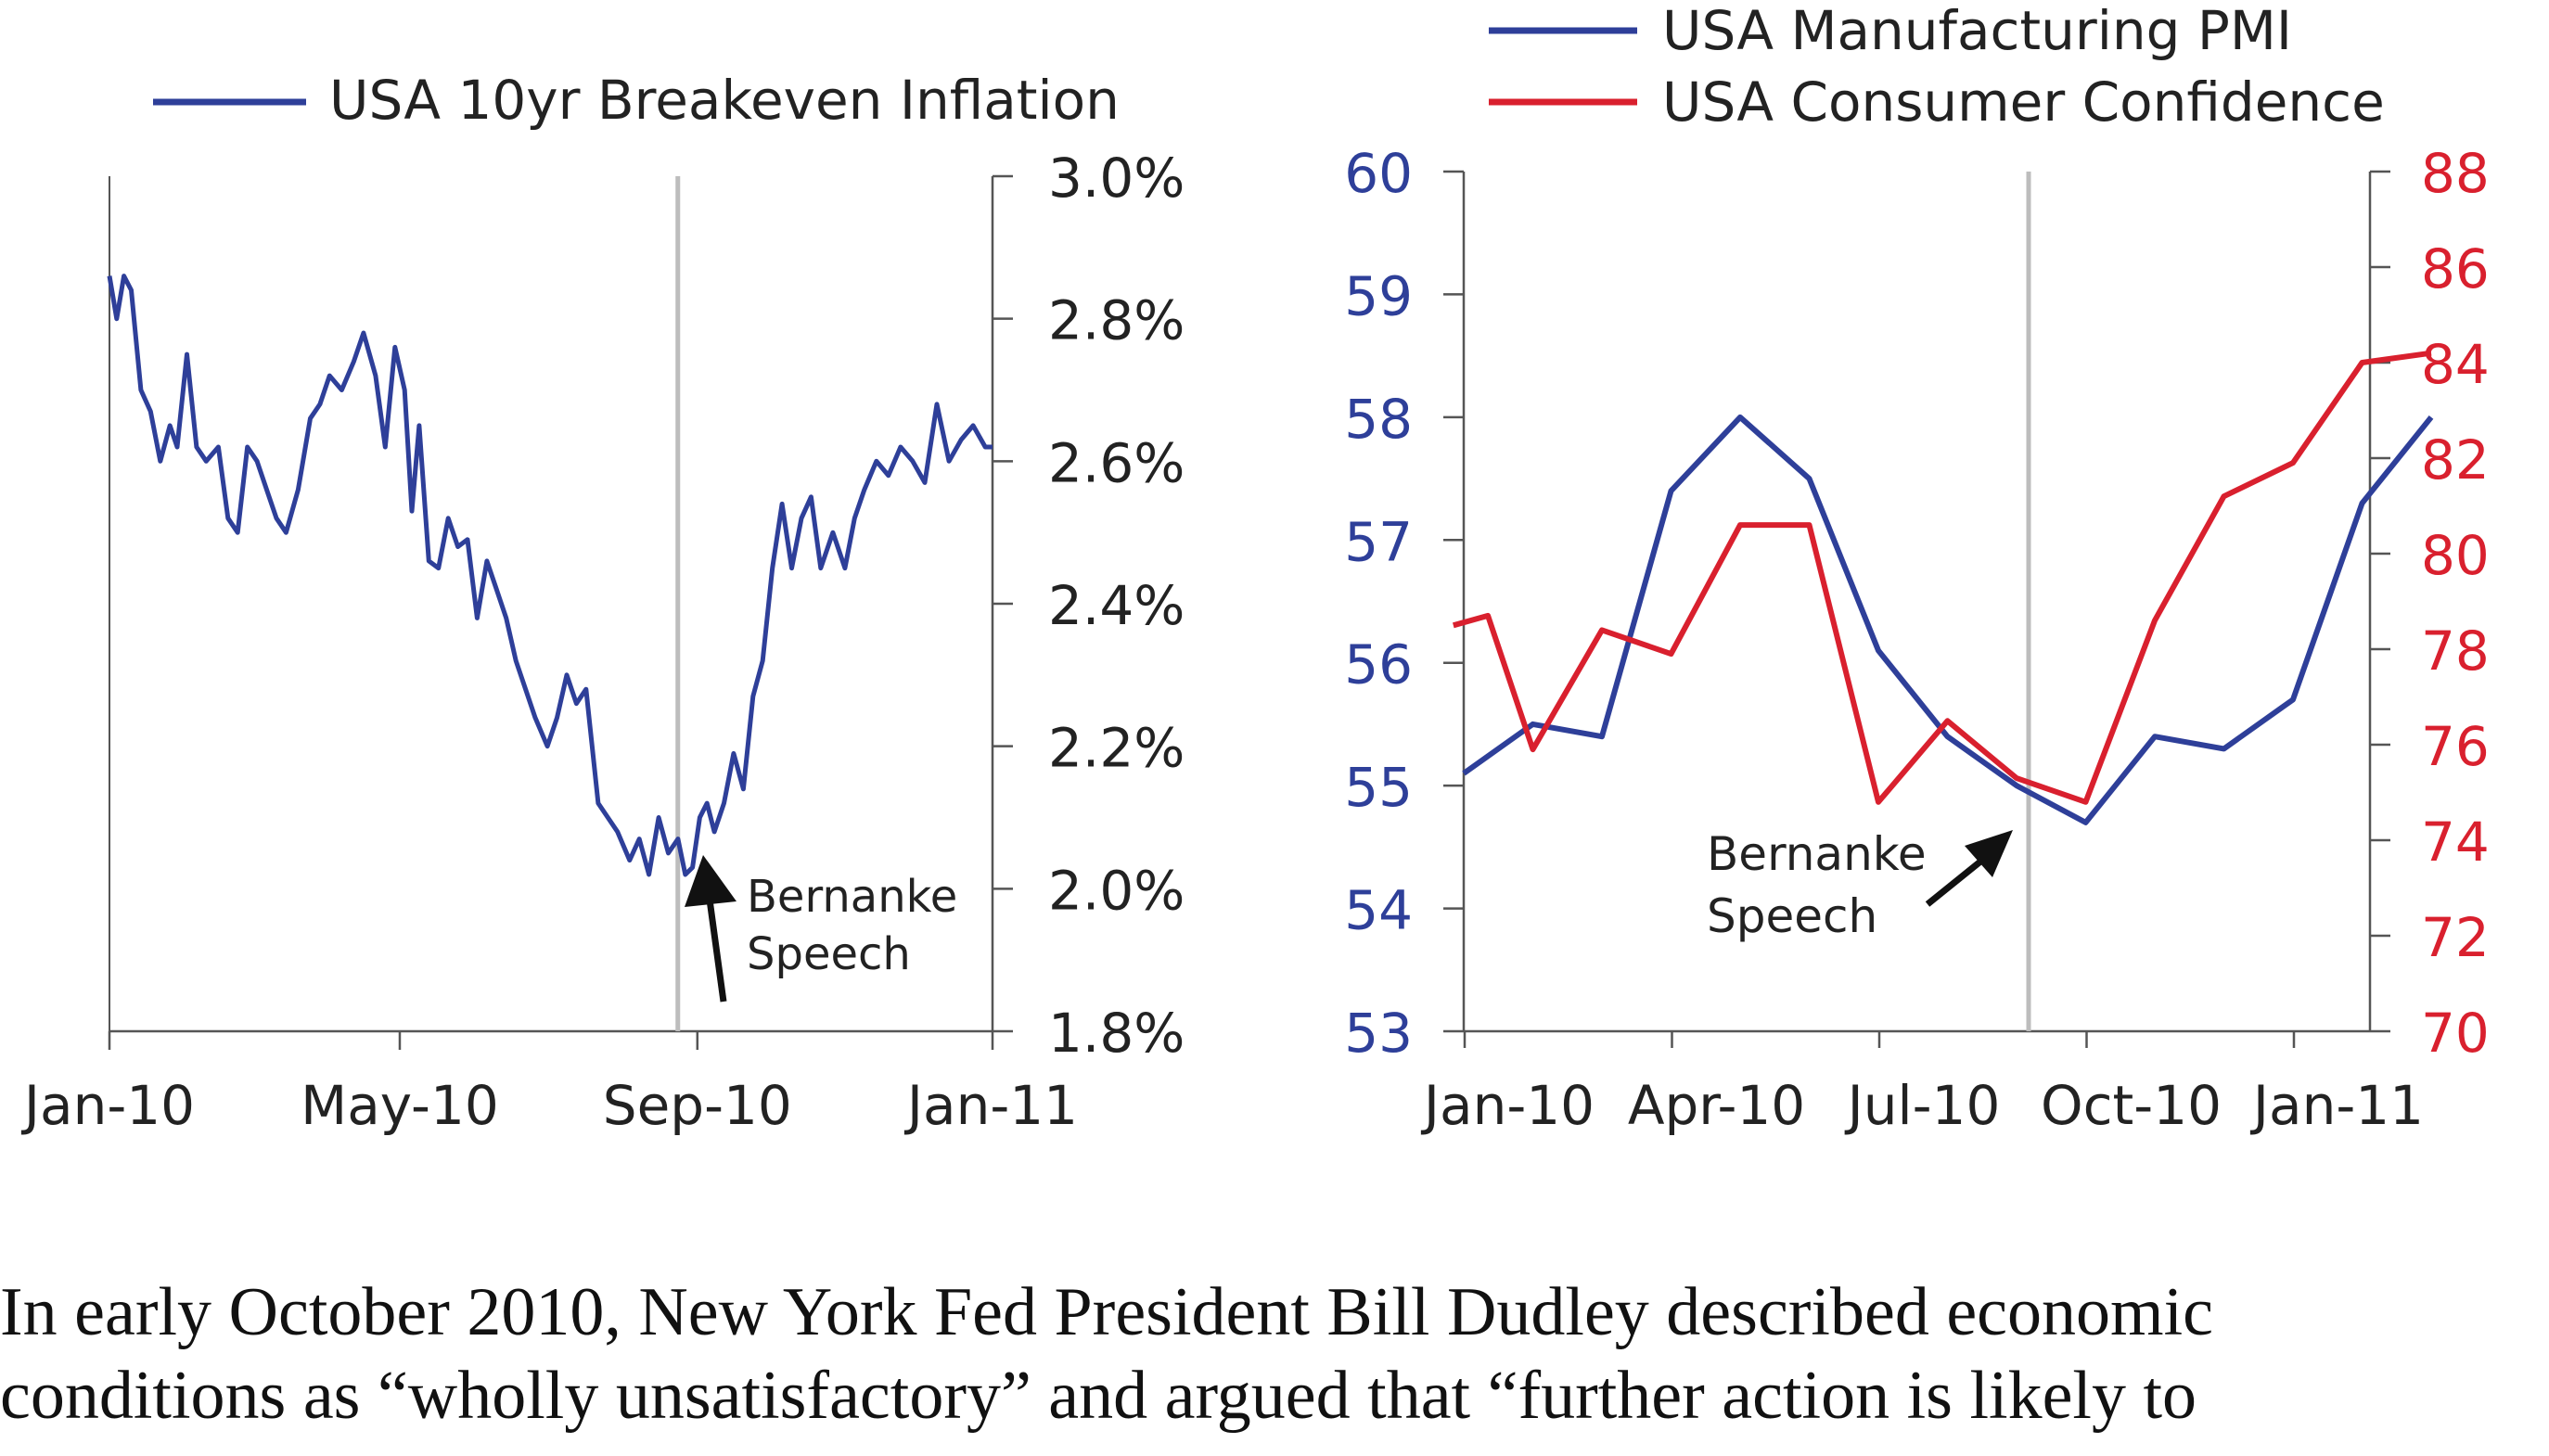 The image size is (2549, 1456). What do you see at coordinates (2455, 1033) in the screenshot?
I see `right-y-tick-label: 70` at bounding box center [2455, 1033].